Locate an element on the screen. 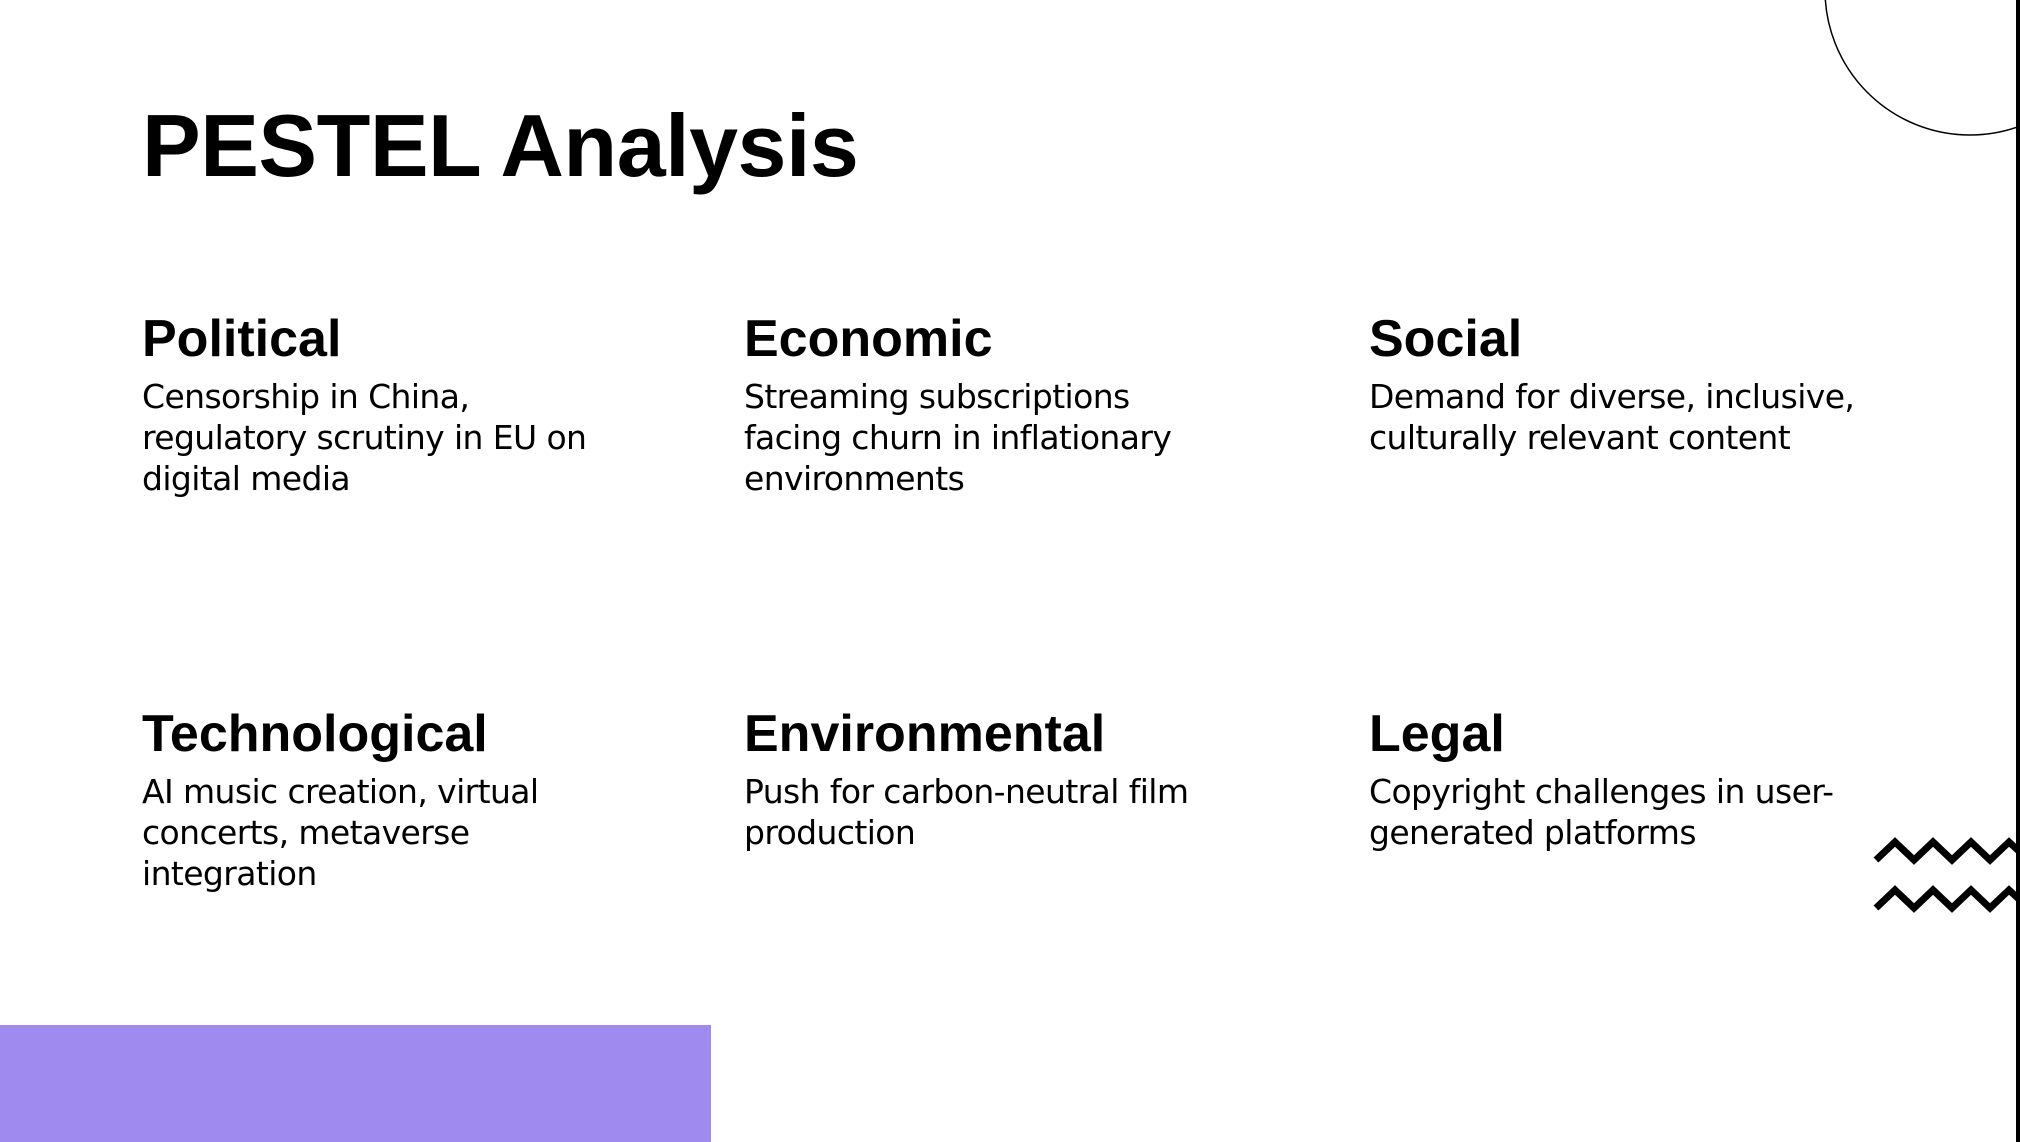 The height and width of the screenshot is (1142, 2020). factor-heading: Economic is located at coordinates (868, 339).